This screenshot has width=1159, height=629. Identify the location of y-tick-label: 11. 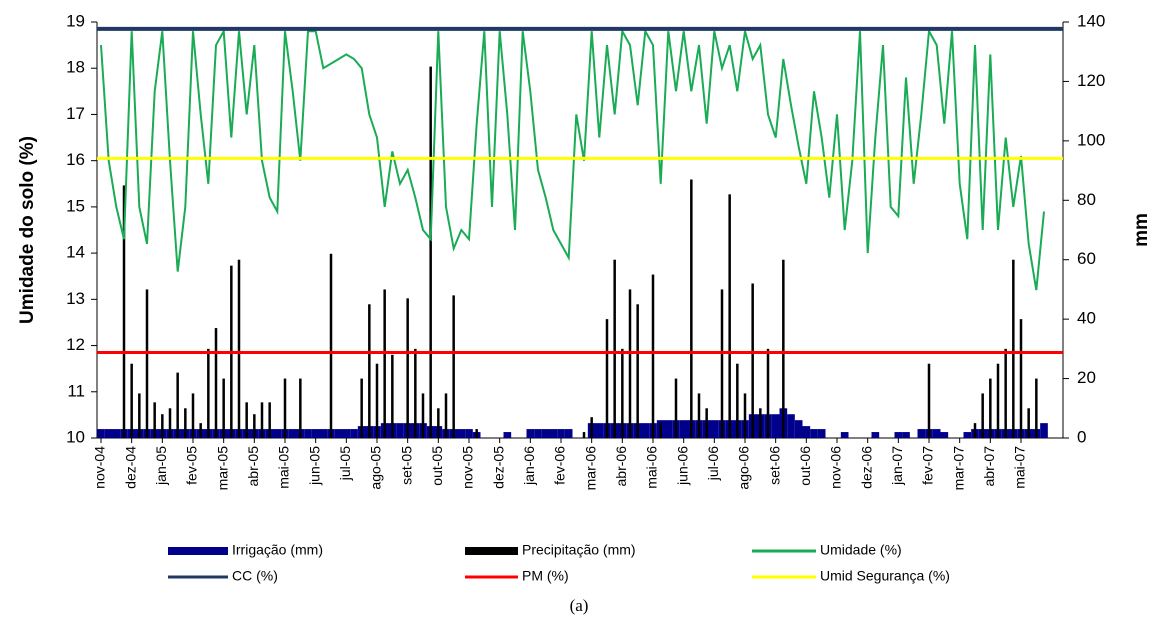
(76, 390).